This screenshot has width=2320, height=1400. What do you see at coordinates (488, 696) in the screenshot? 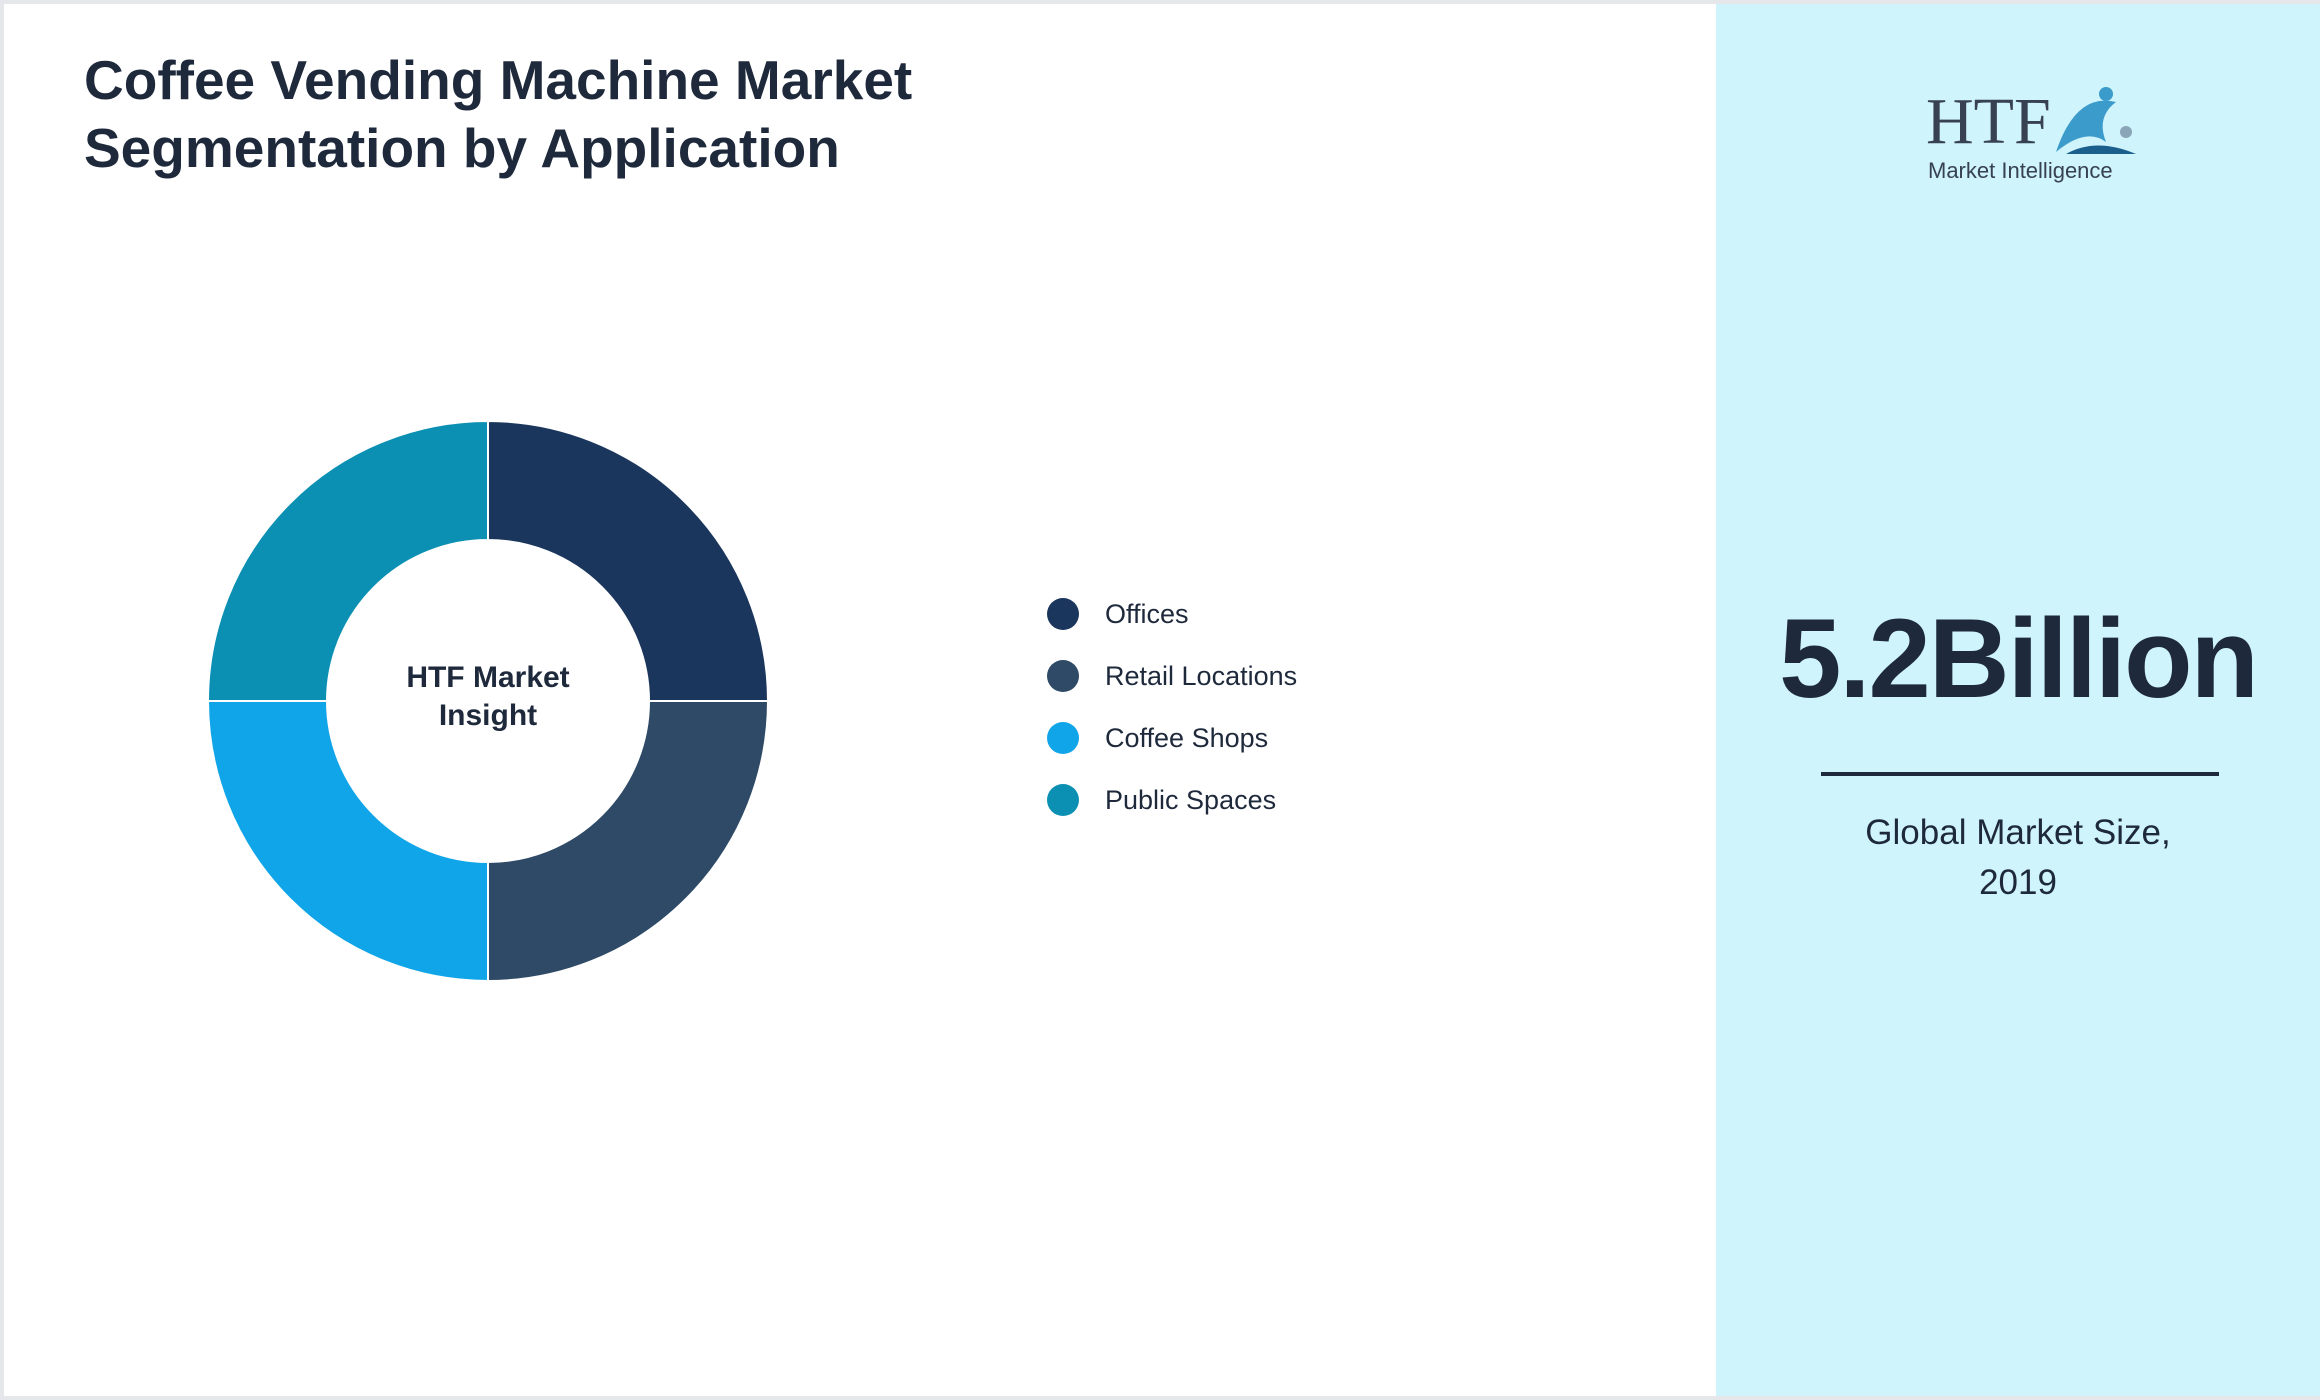
I see `center-label: HTF Market Insight` at bounding box center [488, 696].